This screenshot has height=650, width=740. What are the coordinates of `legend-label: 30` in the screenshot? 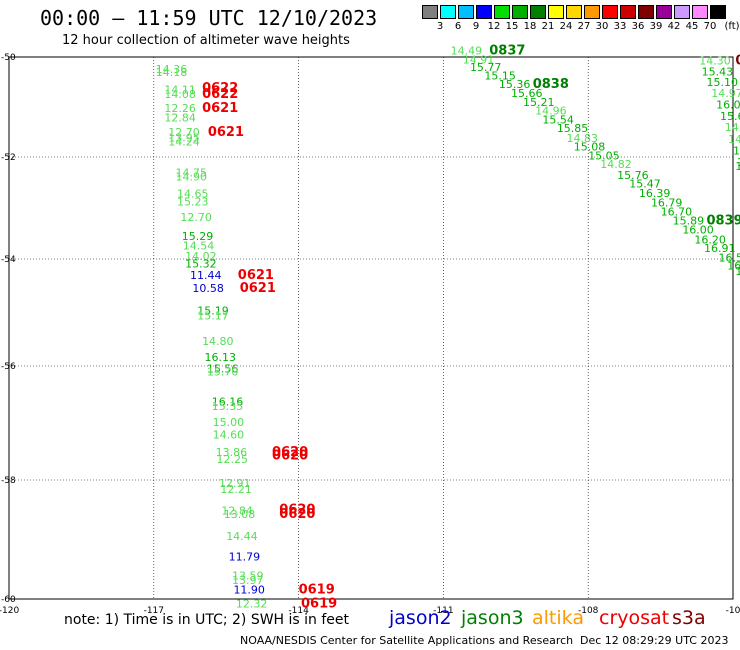 It's located at (602, 26).